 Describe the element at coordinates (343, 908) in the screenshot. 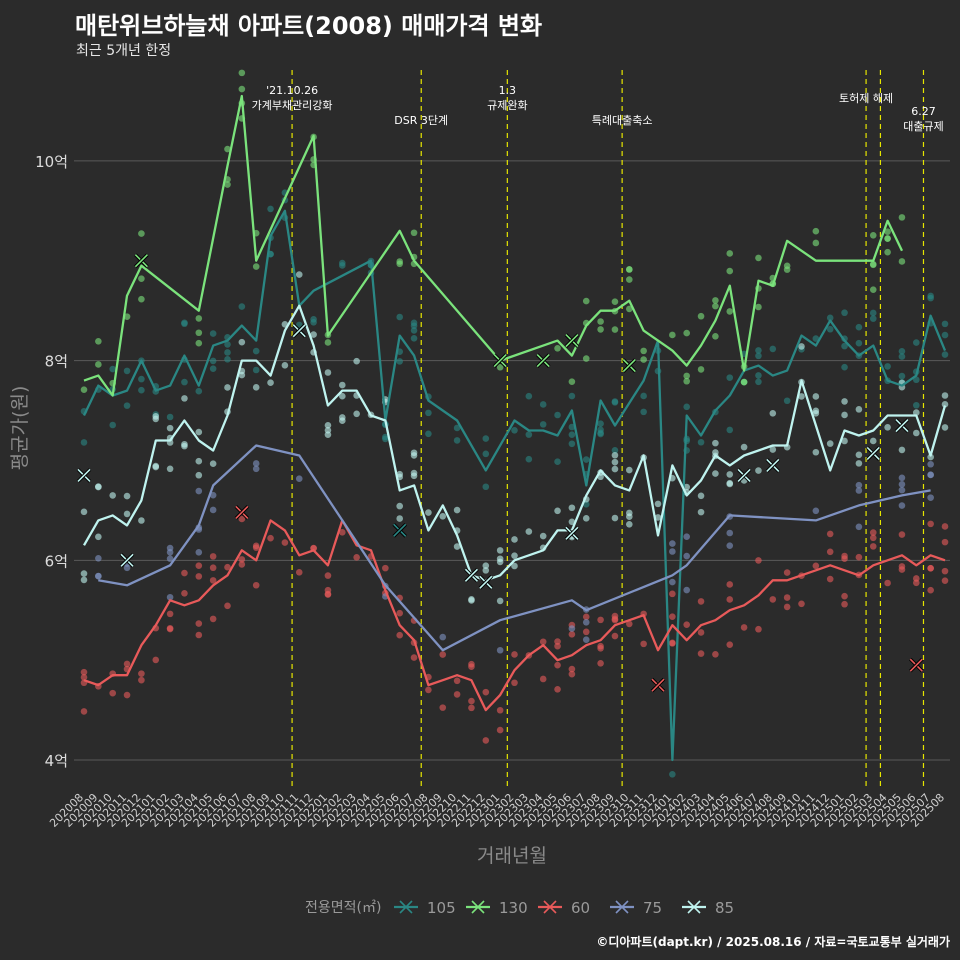

I see `legend-title: 전용면적(㎡)` at that location.